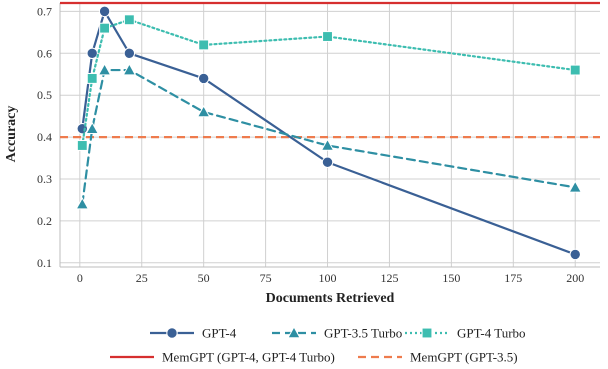 The image size is (608, 369). I want to click on x-tick-label: 200, so click(575, 278).